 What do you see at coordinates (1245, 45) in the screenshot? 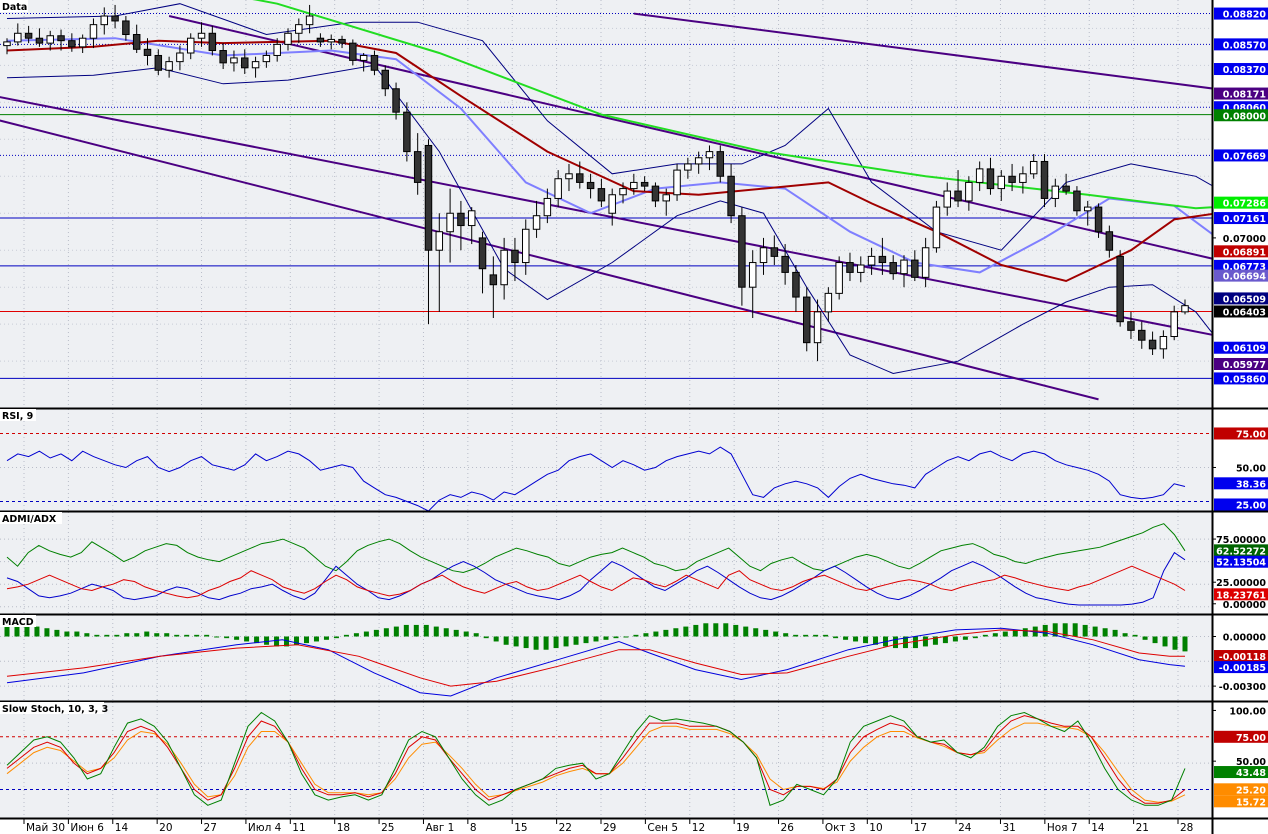
I see `price-tag: 0.08570` at bounding box center [1245, 45].